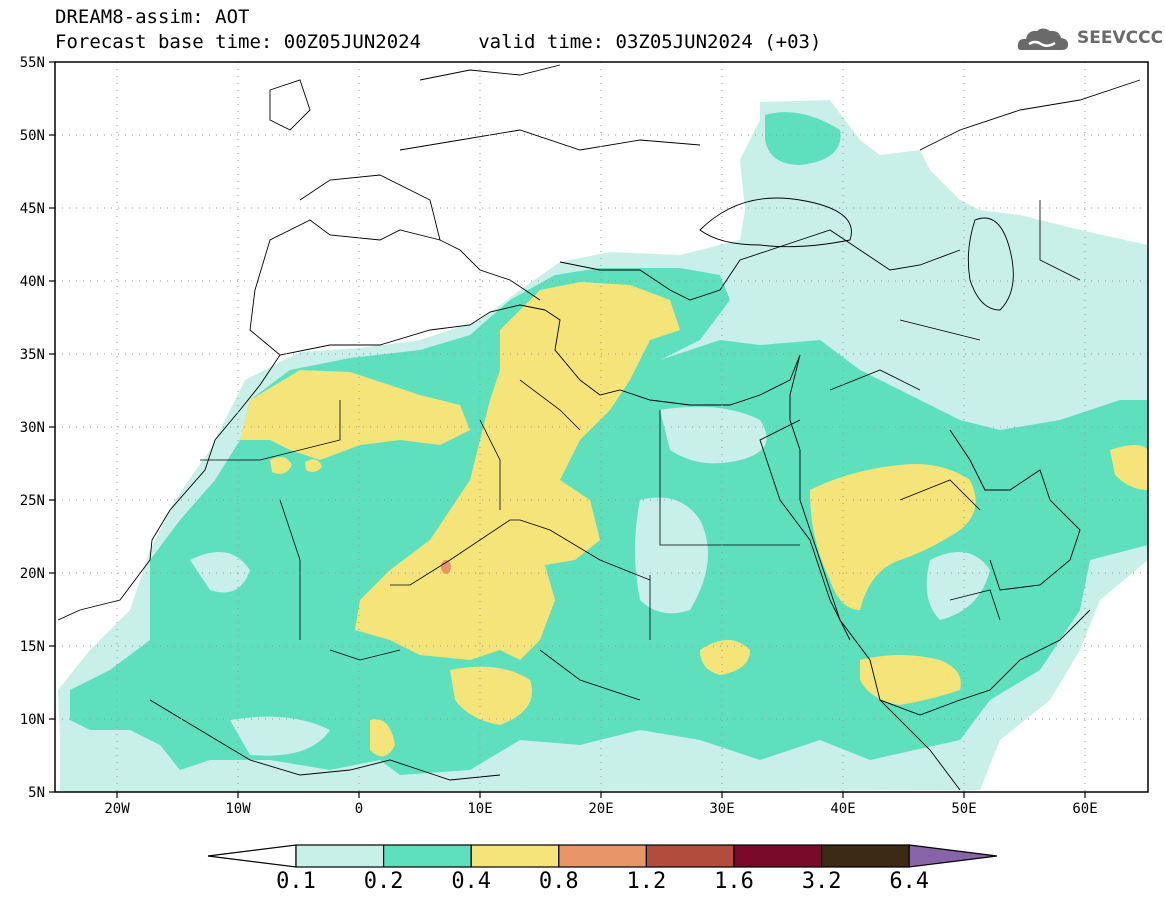 The image size is (1165, 905). What do you see at coordinates (963, 809) in the screenshot?
I see `lon-label: 50E` at bounding box center [963, 809].